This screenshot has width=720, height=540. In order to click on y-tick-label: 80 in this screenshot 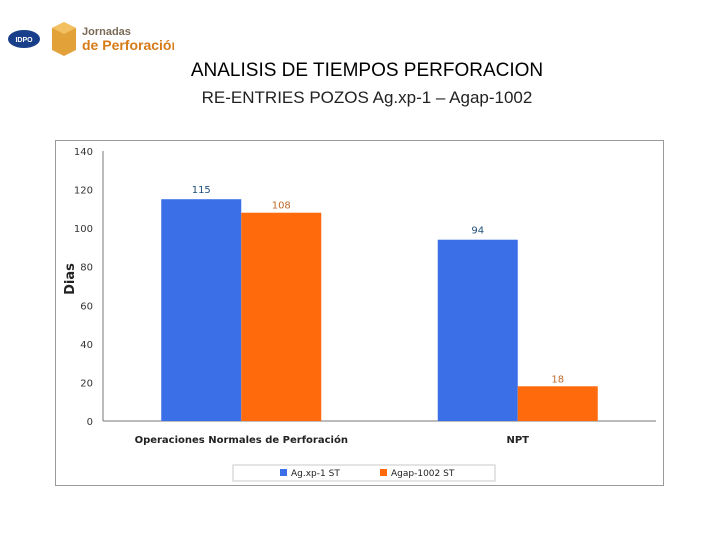, I will do `click(86, 268)`.